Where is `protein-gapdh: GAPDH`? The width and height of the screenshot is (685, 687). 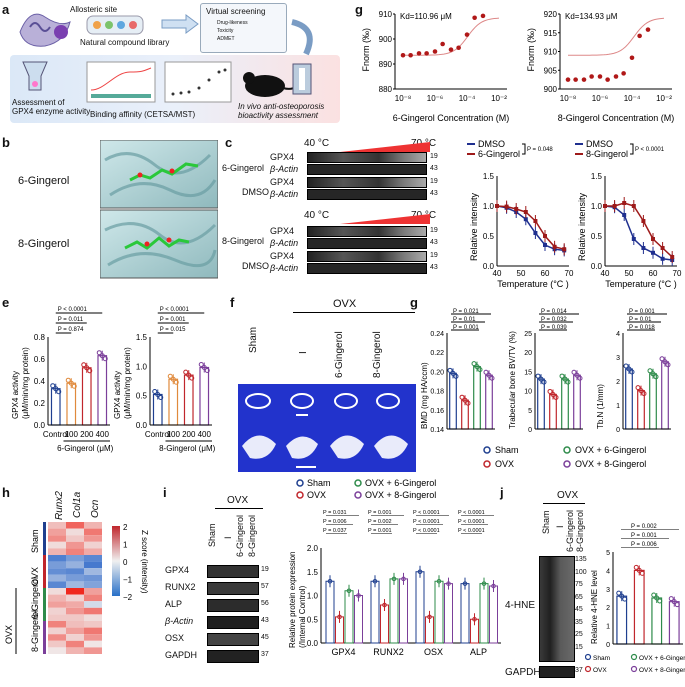
protein-gapdh: GAPDH is located at coordinates (523, 672).